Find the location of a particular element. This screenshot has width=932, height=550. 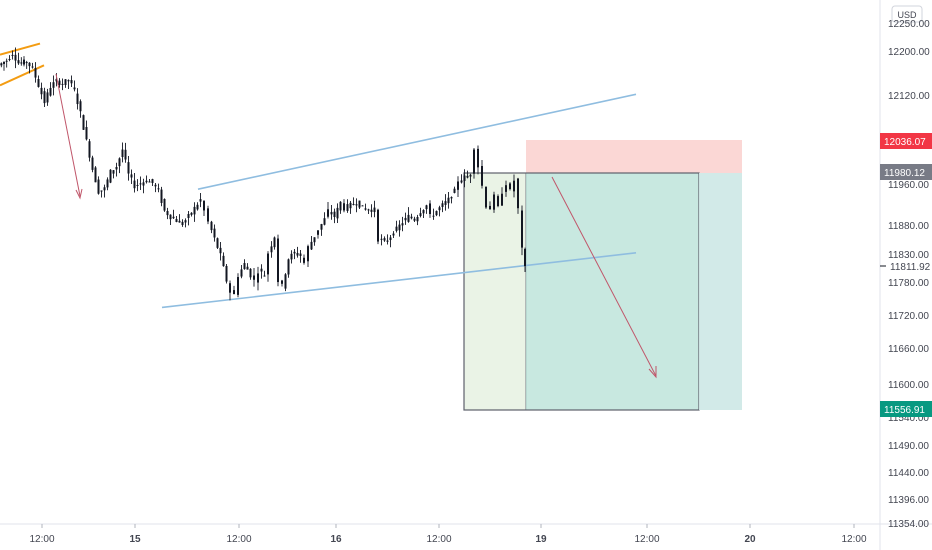

stop-loss-value: 12036.07 is located at coordinates (905, 142).